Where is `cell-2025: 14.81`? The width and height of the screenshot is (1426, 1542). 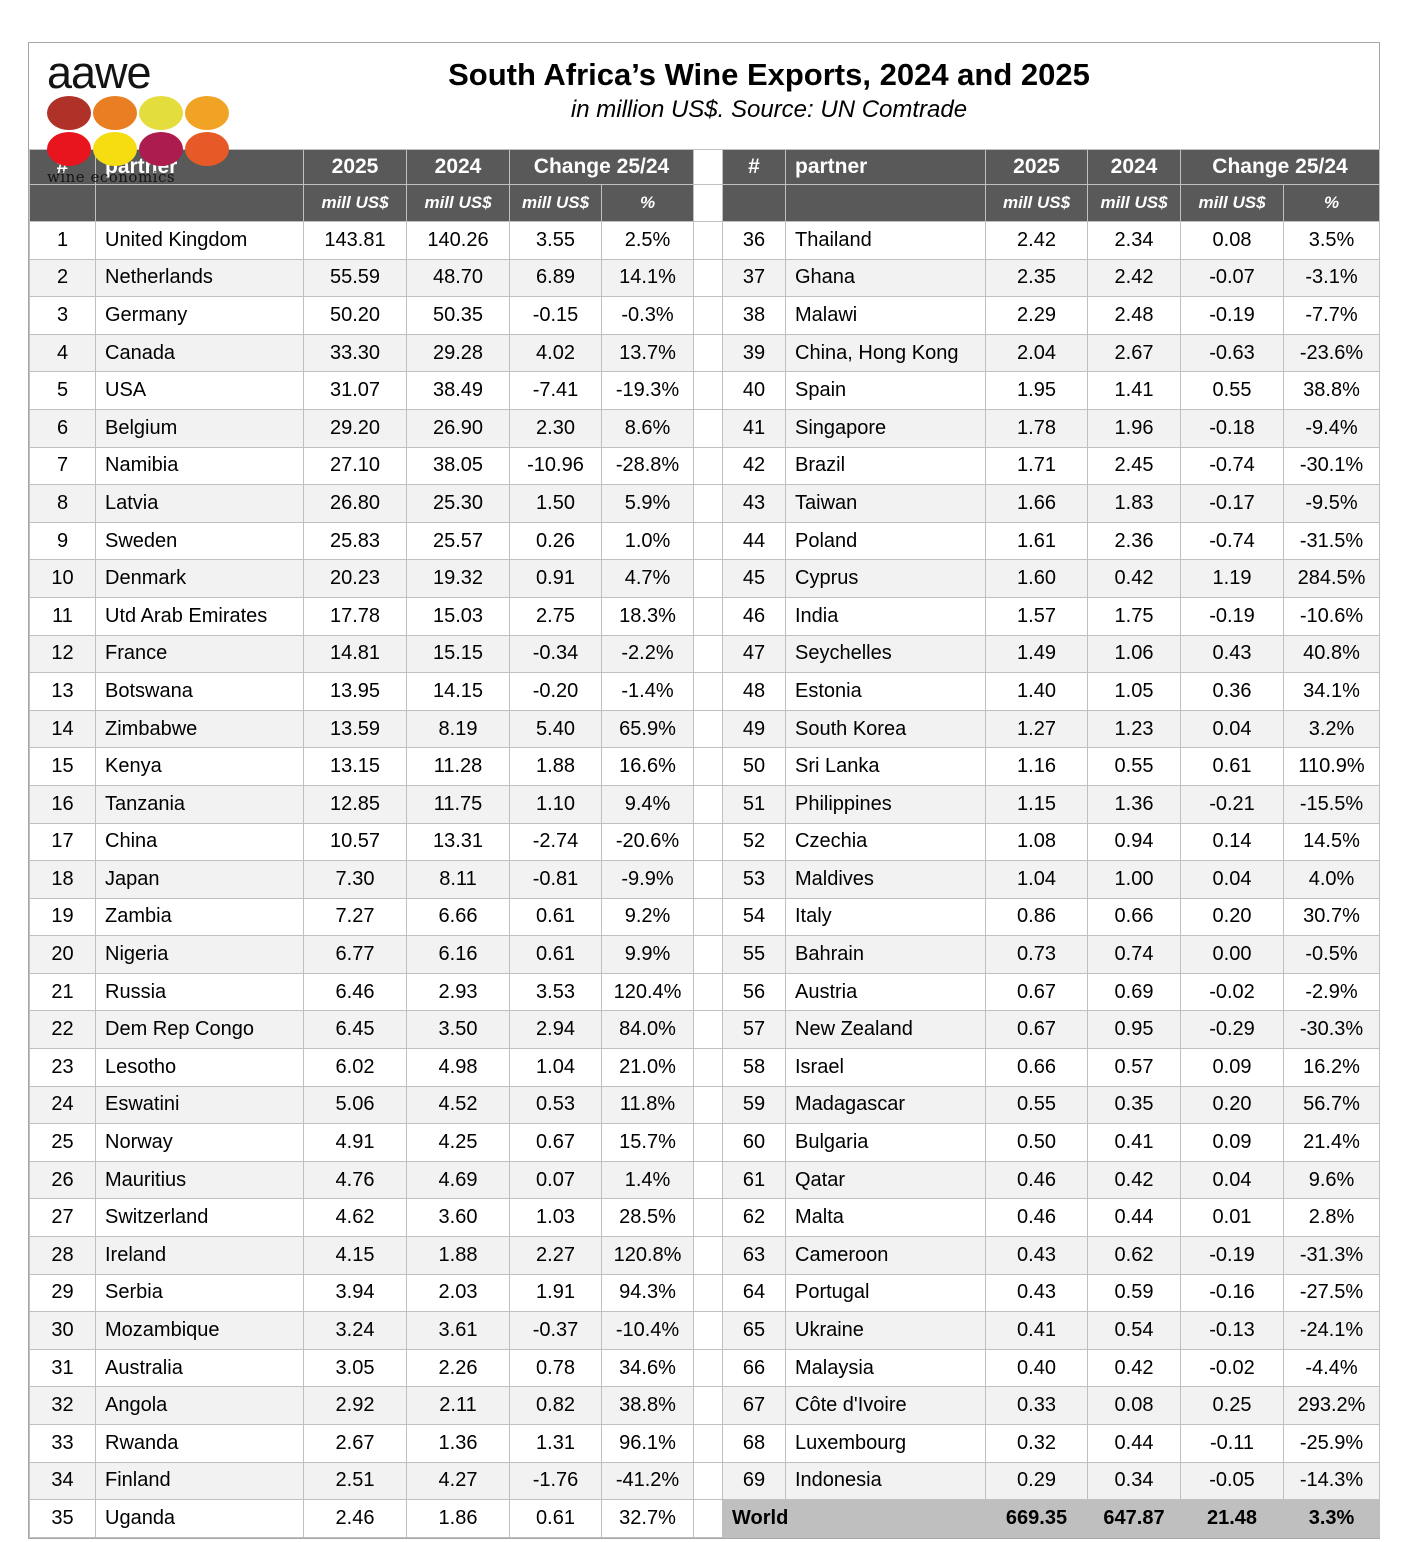
cell-2025: 14.81 is located at coordinates (355, 654).